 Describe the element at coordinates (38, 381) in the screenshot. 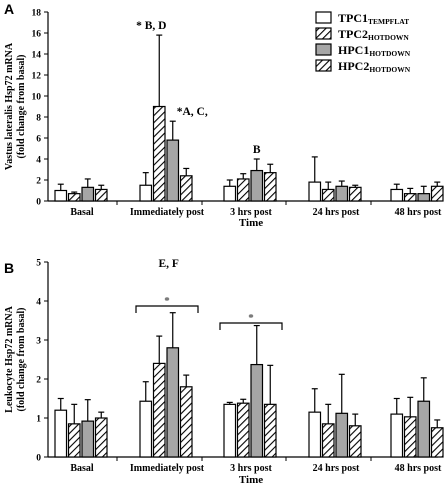

I see `panel-b-y-tick-label: 2` at that location.